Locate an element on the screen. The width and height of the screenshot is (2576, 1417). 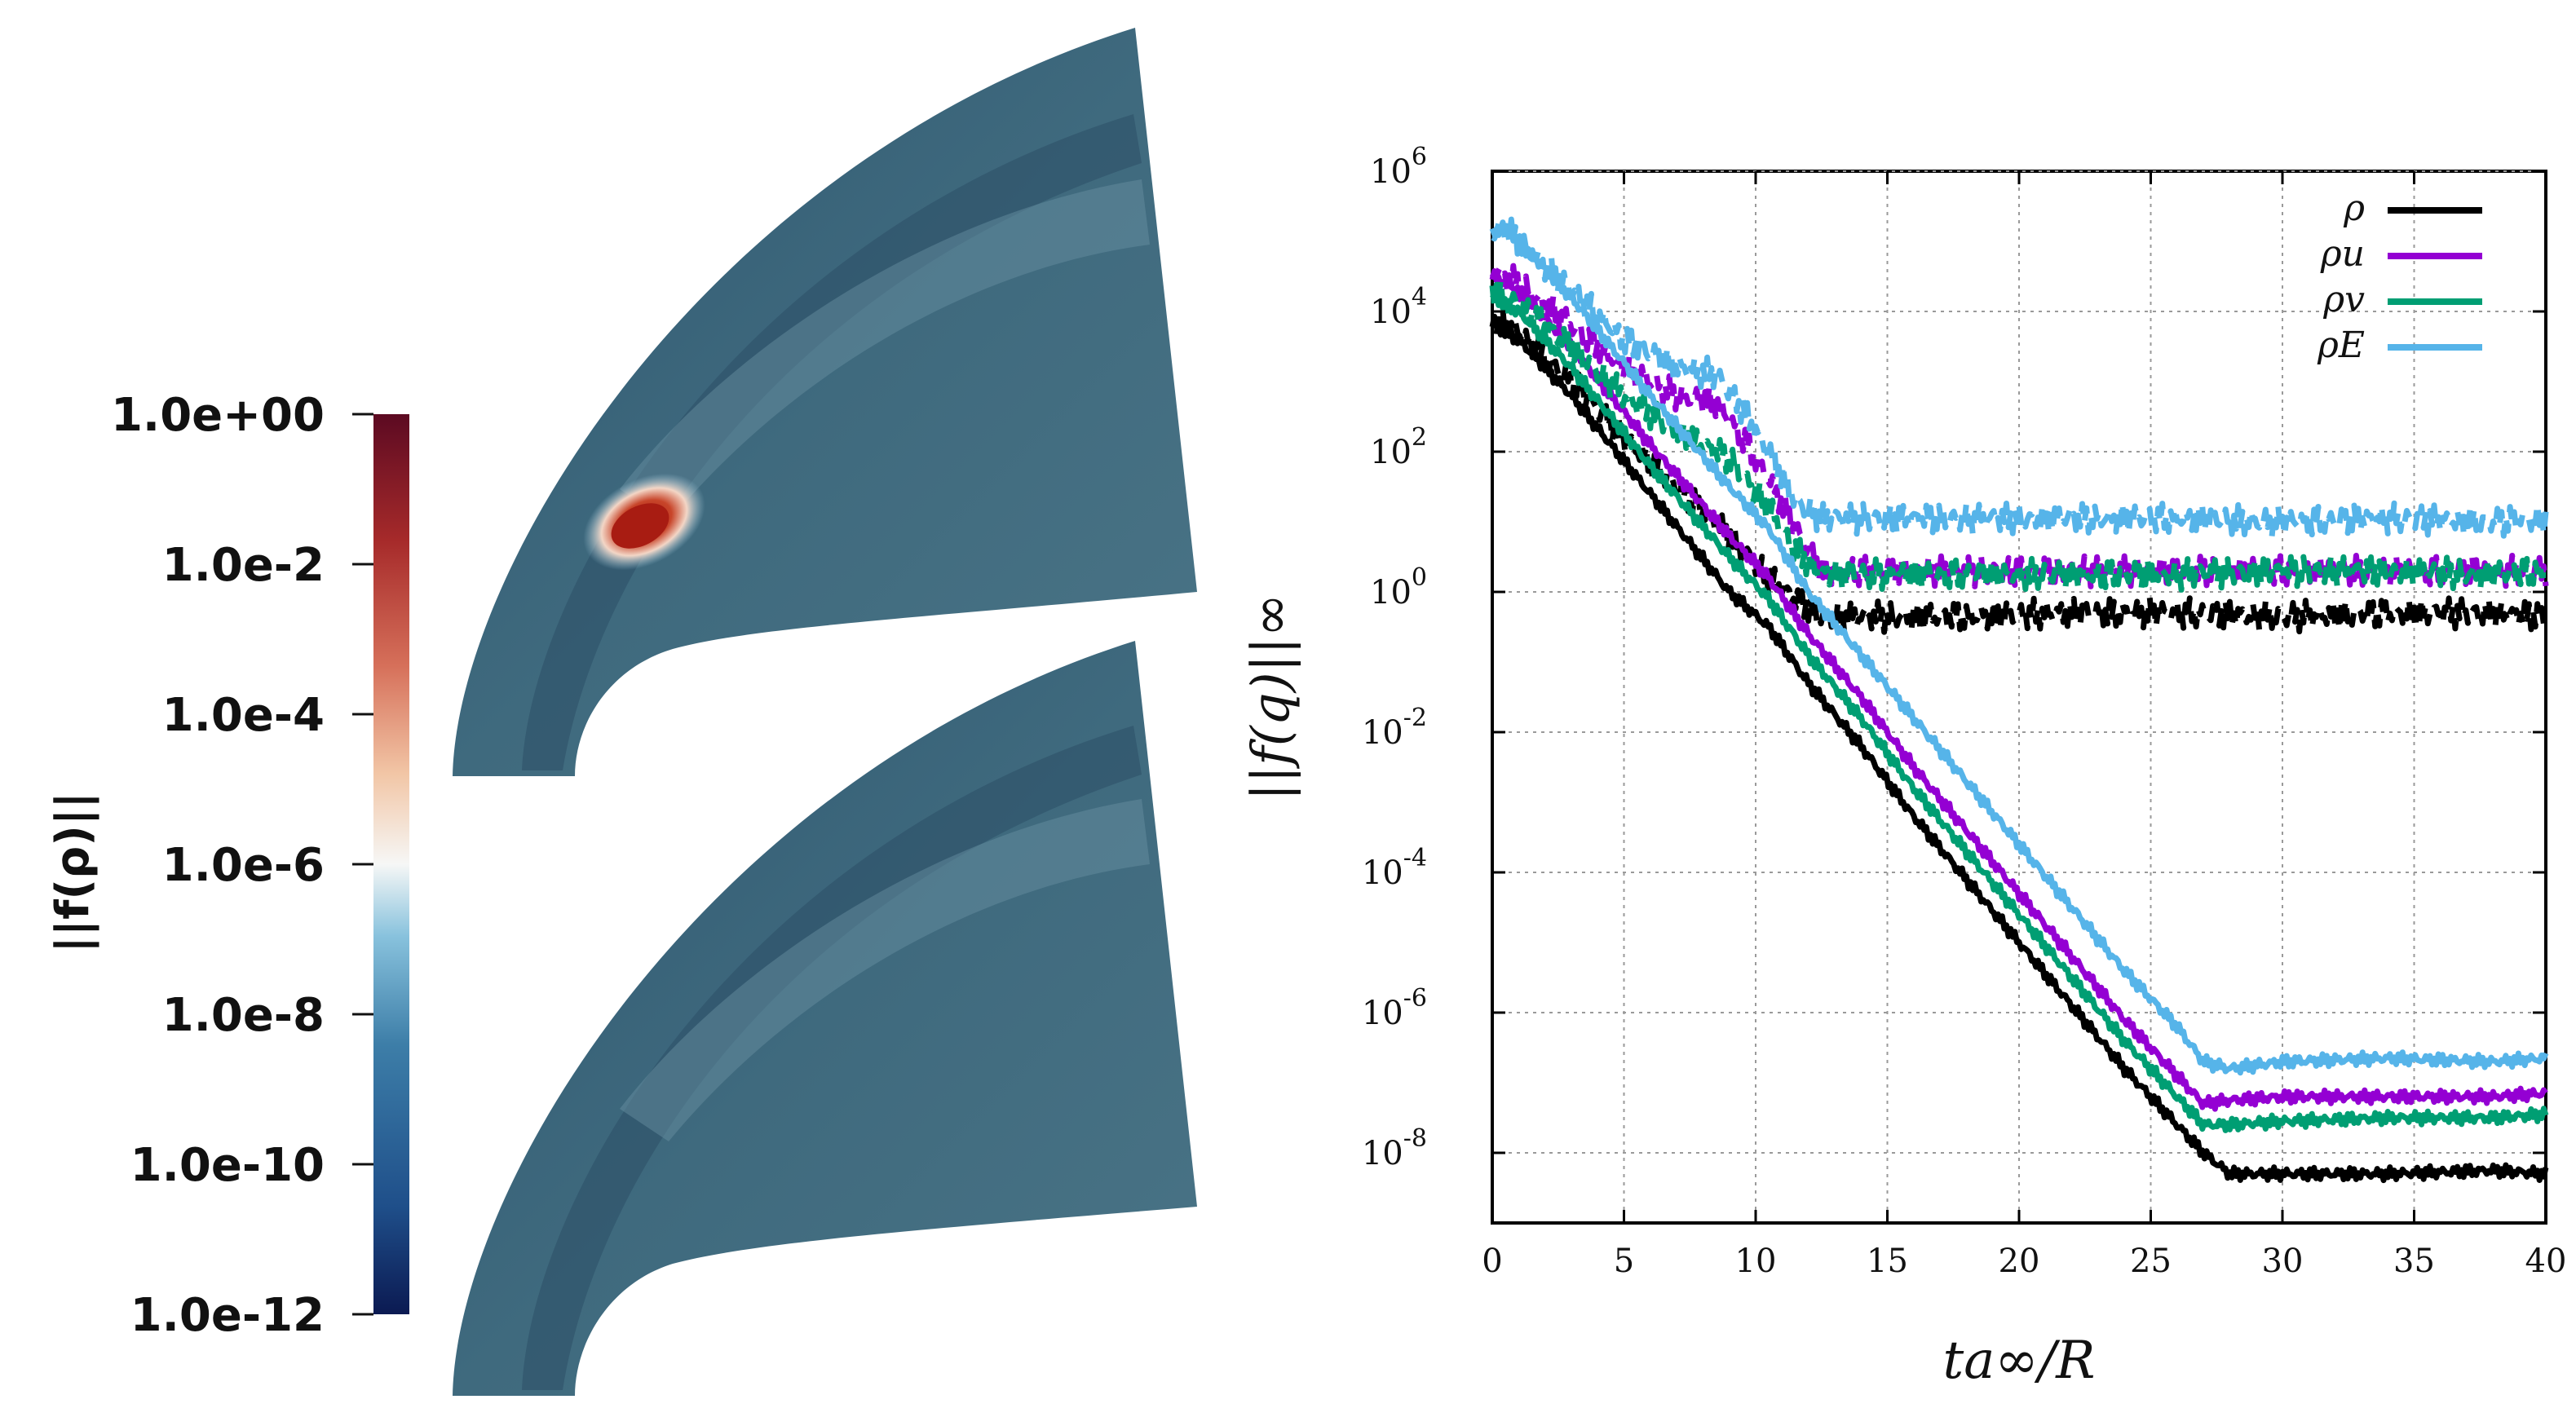
x-tick-label: 5 is located at coordinates (1624, 1261).